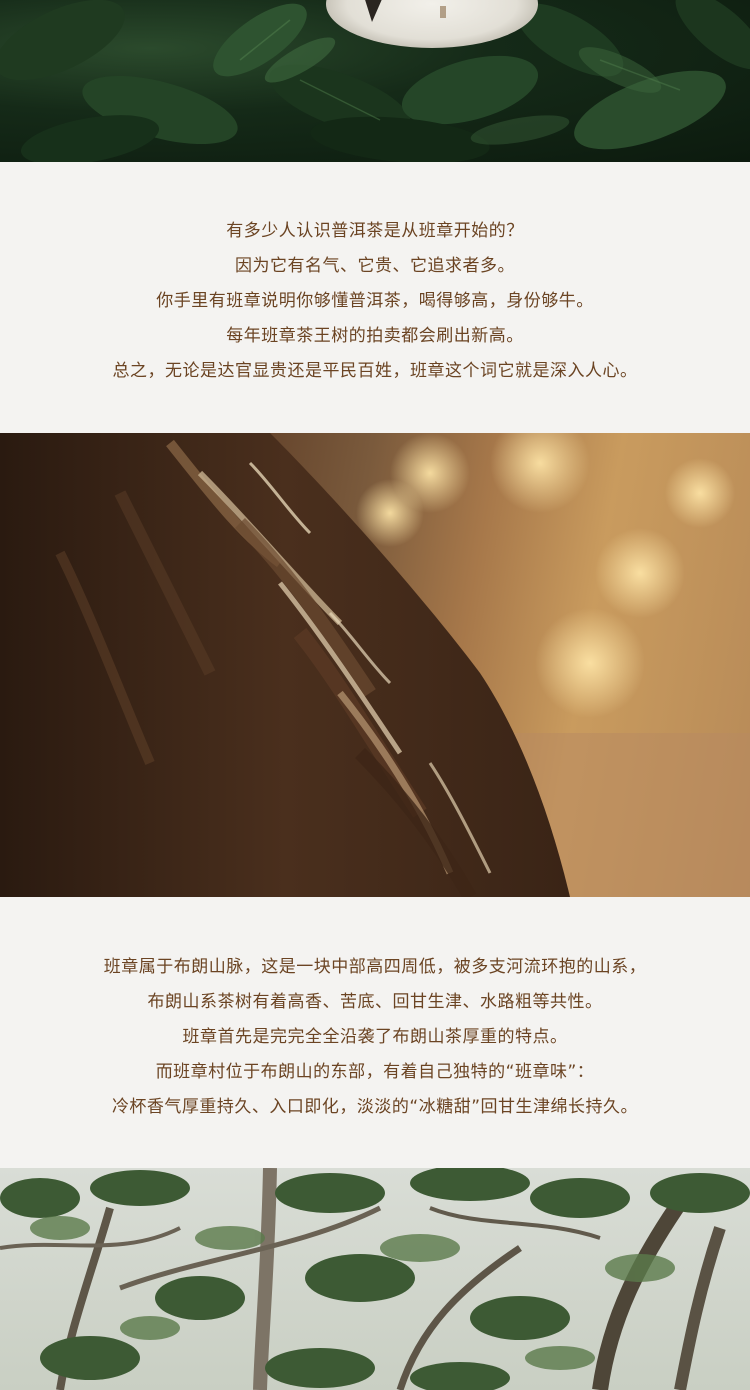  What do you see at coordinates (375, 266) in the screenshot?
I see `intro-line-2: 因为它有名气、它贵、它追求者多。` at bounding box center [375, 266].